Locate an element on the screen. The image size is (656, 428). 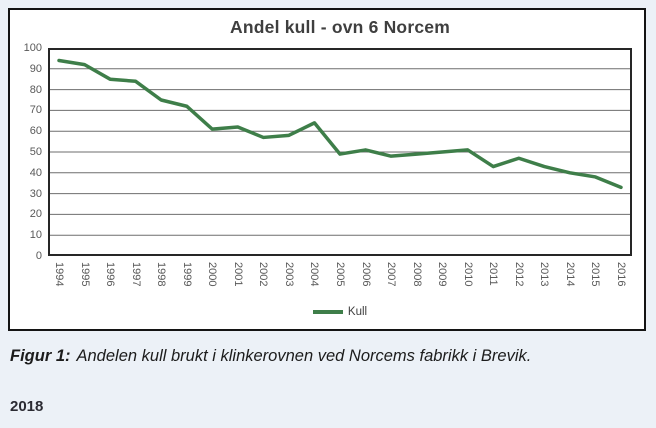
x-tick-label: 2004 is located at coordinates (314, 274).